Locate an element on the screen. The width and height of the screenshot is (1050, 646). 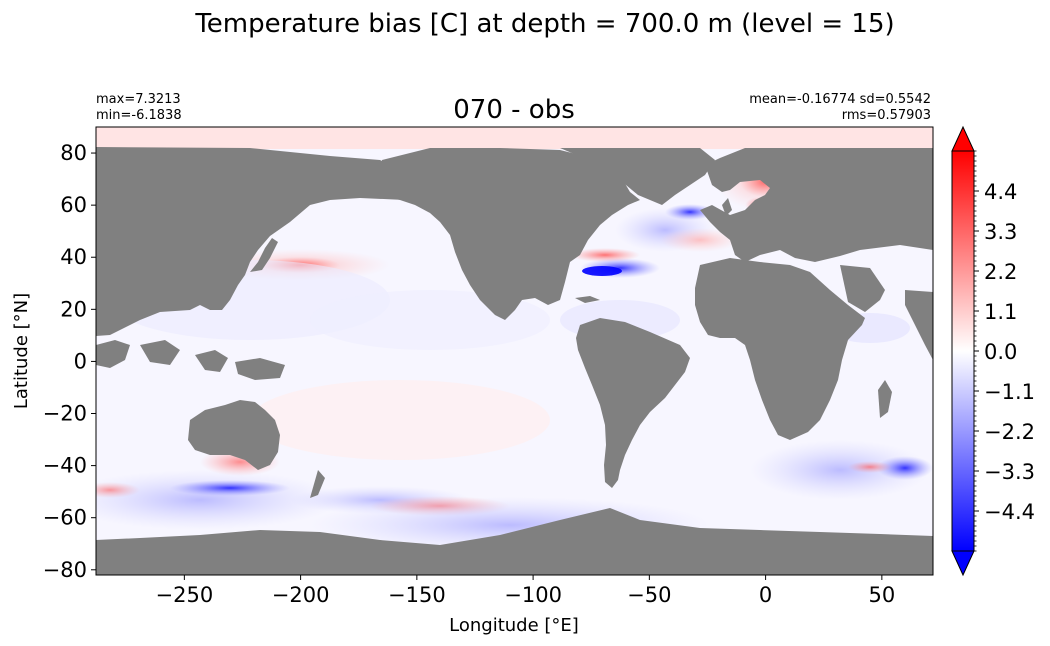
y-tick-label: −20 is located at coordinates (65, 414).